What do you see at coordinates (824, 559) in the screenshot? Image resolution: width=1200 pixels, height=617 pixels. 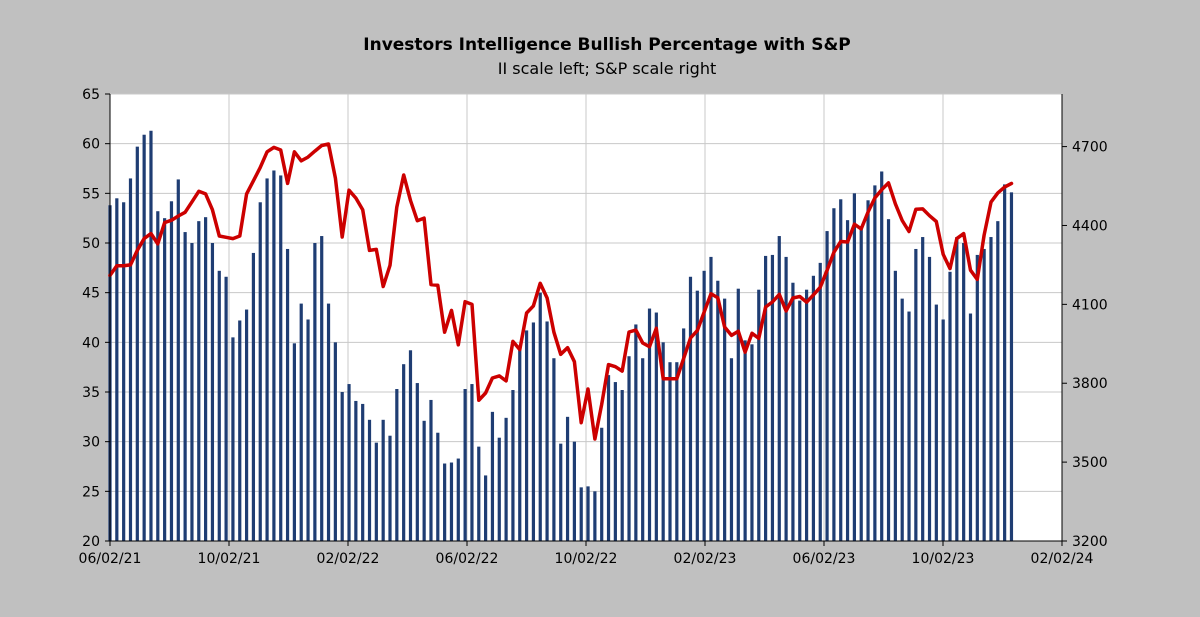 I see `x-tick-label: 06/02/23` at bounding box center [824, 559].